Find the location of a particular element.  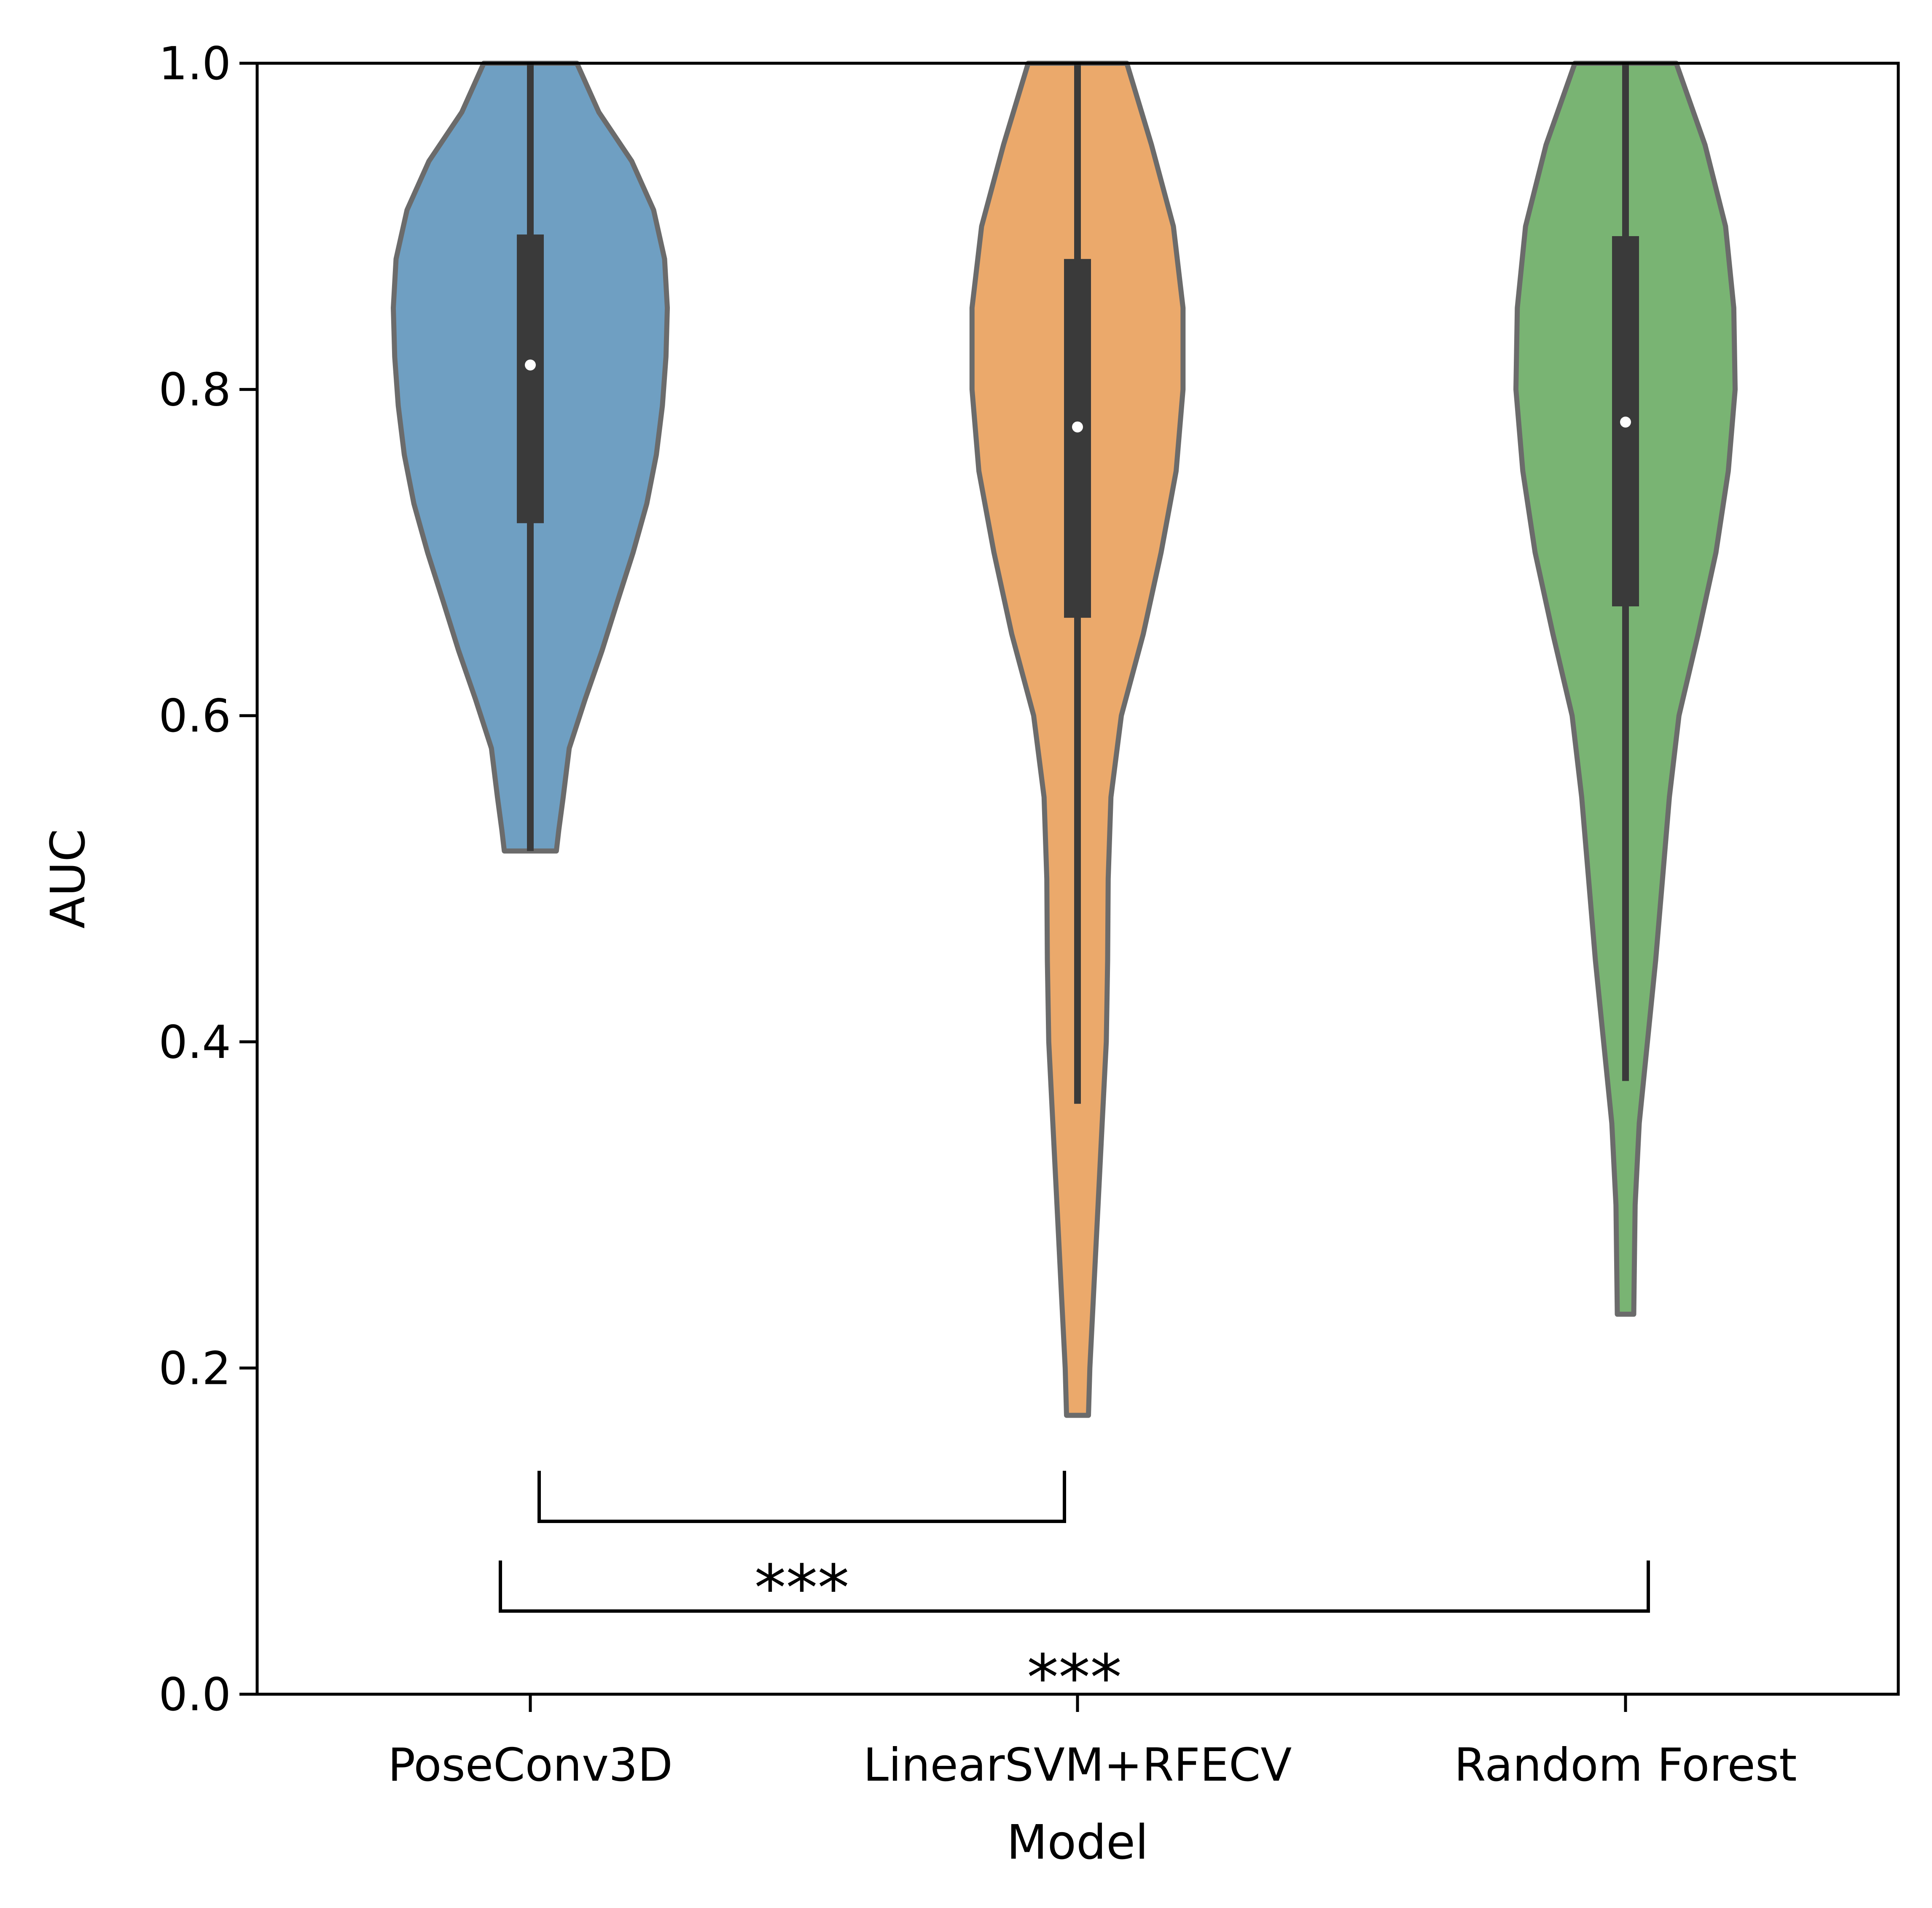

y-tick-label: 0.4 is located at coordinates (195, 1042).